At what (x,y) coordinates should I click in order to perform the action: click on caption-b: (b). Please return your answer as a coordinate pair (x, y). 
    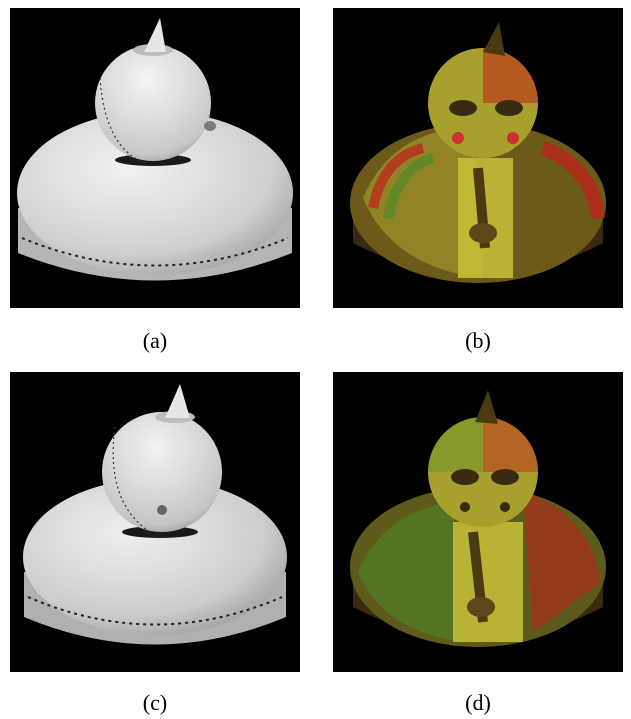
    Looking at the image, I should click on (478, 340).